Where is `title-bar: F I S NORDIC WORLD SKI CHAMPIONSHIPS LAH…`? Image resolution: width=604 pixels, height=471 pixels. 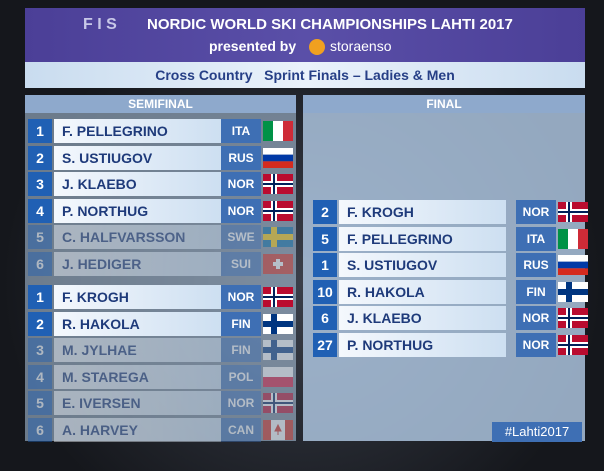 title-bar: F I S NORDIC WORLD SKI CHAMPIONSHIPS LAH… is located at coordinates (305, 35).